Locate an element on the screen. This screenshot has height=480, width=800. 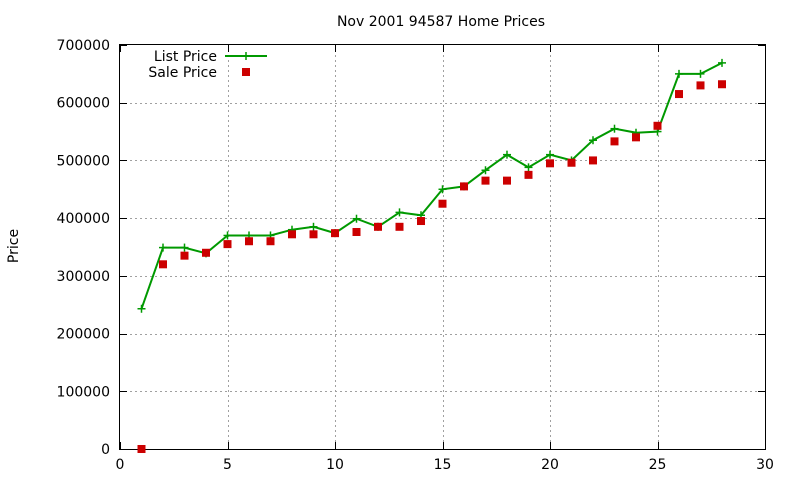
legend-label: List Price is located at coordinates (185, 57).